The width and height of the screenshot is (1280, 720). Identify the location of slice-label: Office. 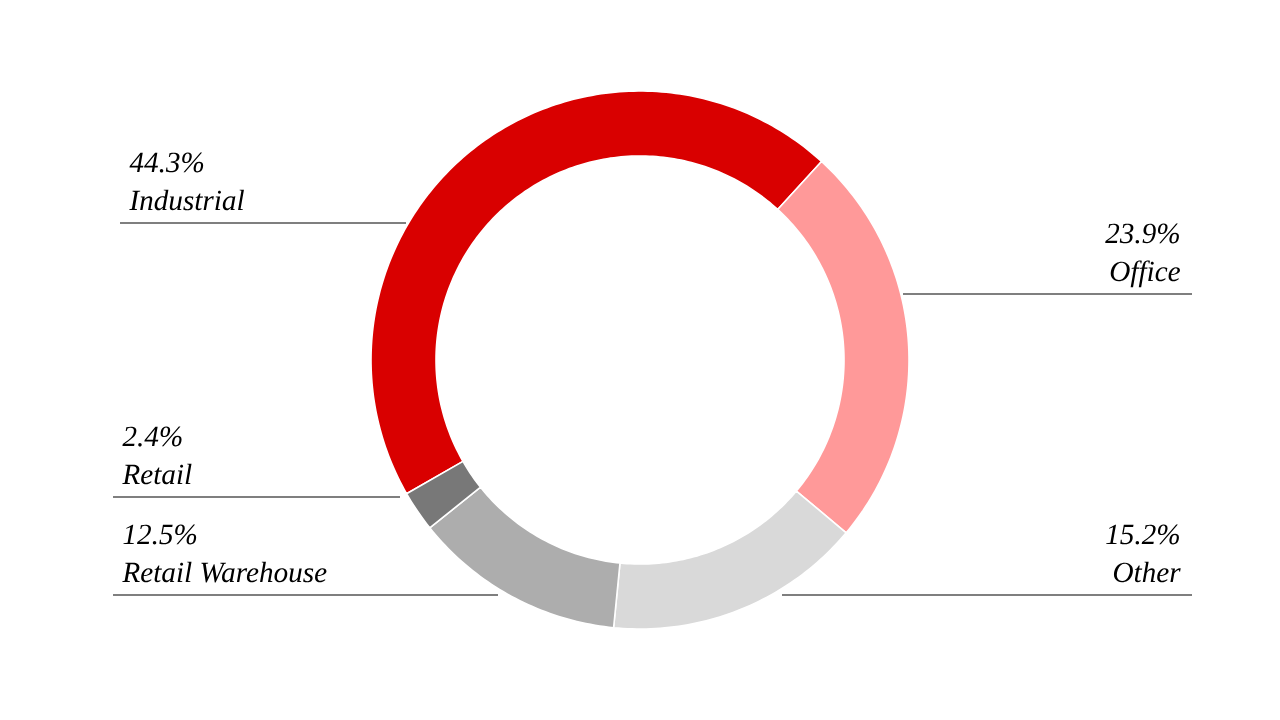
(1145, 274).